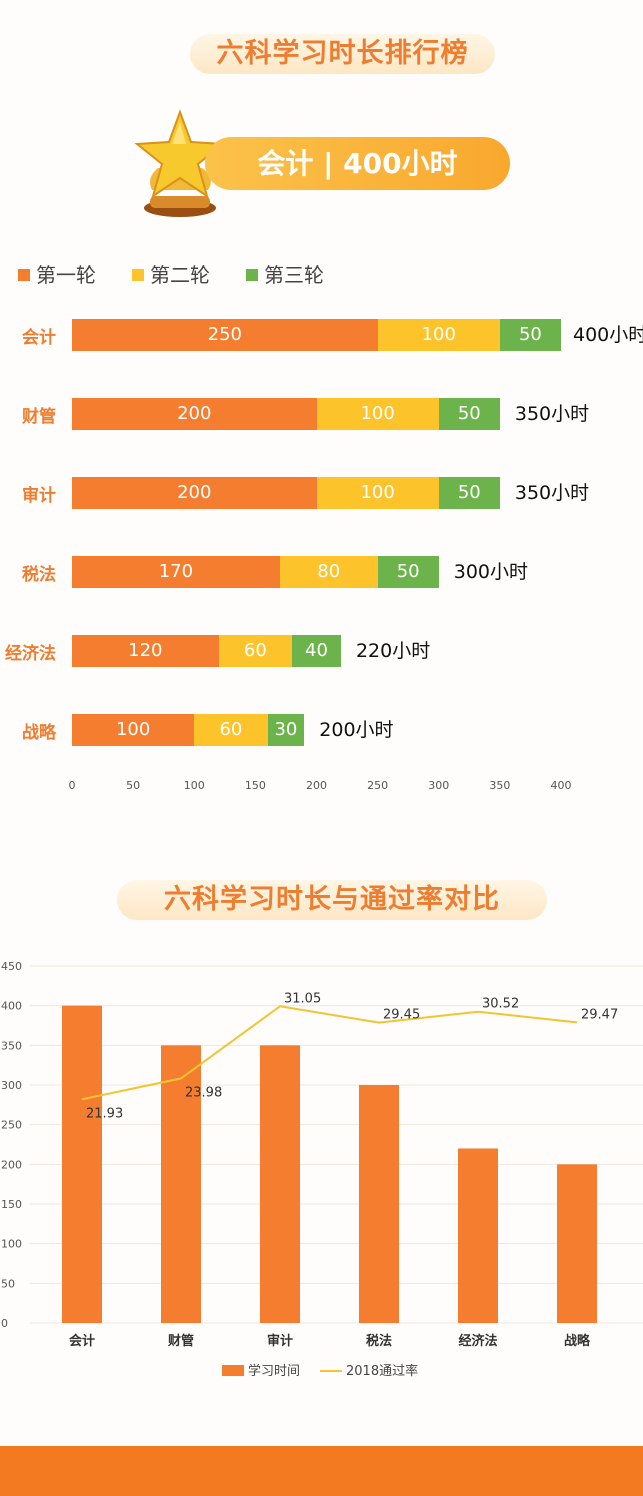 The height and width of the screenshot is (1496, 643). What do you see at coordinates (180, 275) in the screenshot?
I see `legend-label: 第二轮` at bounding box center [180, 275].